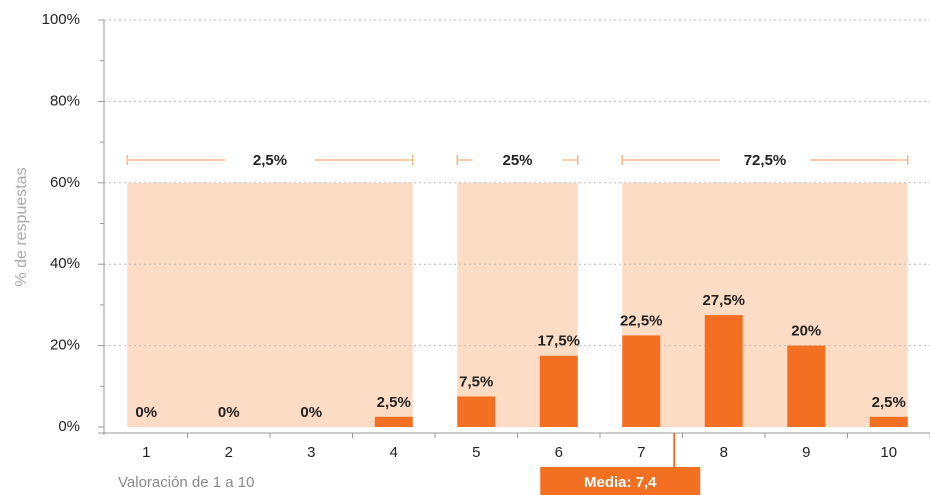 The image size is (930, 495). What do you see at coordinates (558, 341) in the screenshot?
I see `value-label: 17,5%` at bounding box center [558, 341].